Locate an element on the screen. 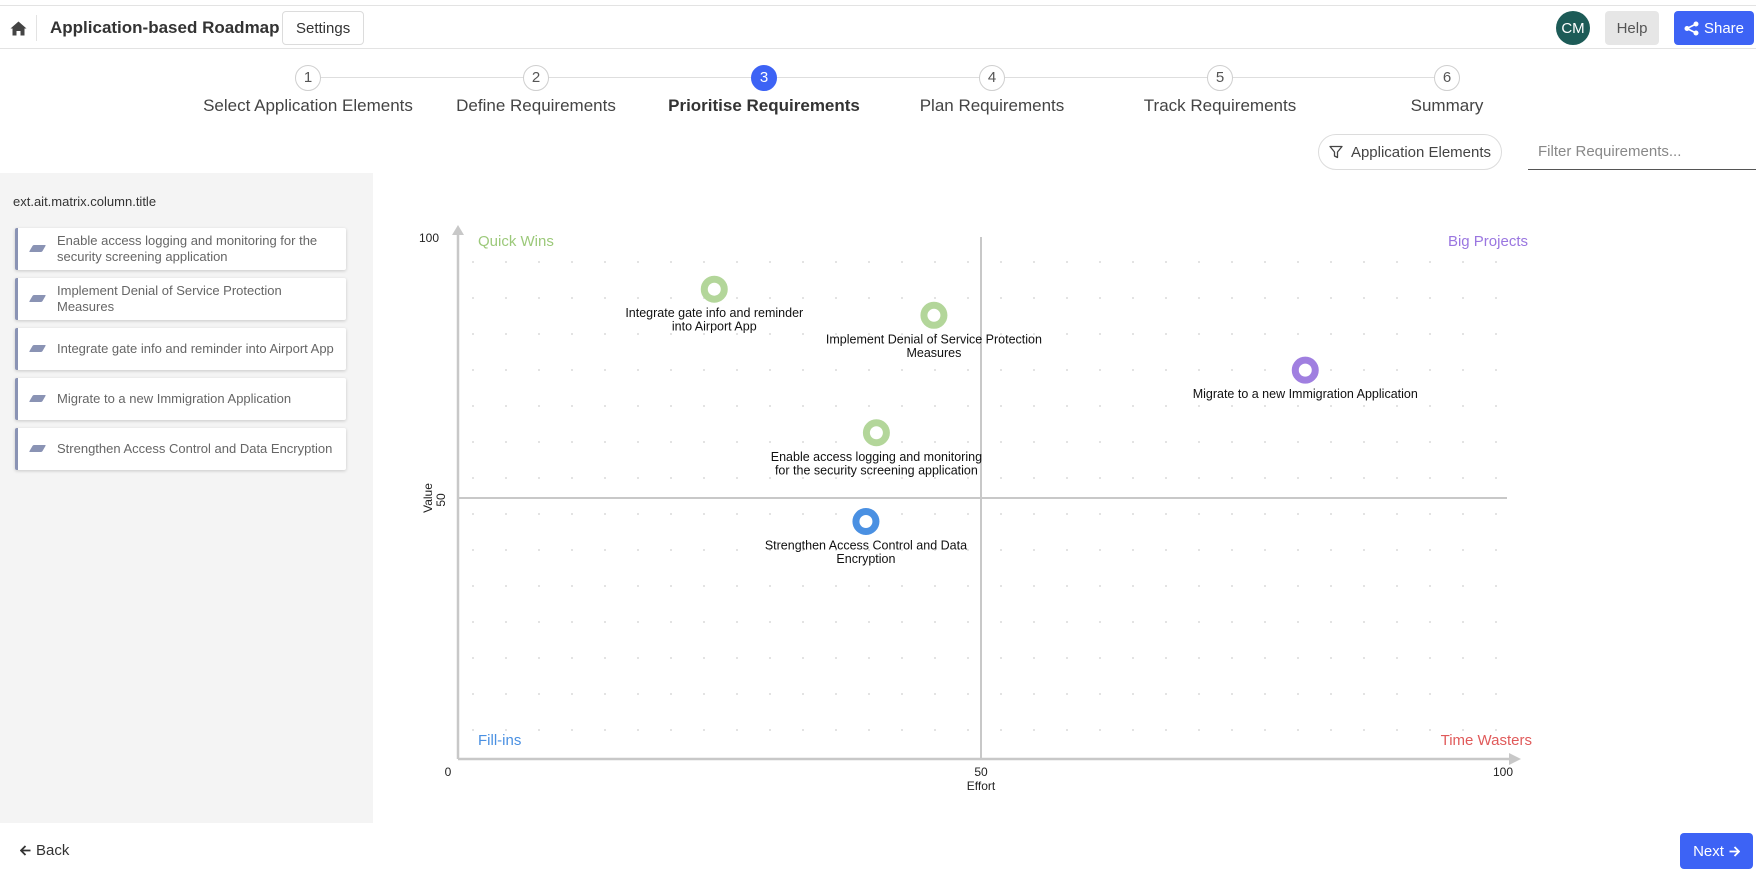  requirement-point: Migrate to a new Immigration Application is located at coordinates (1305, 378).